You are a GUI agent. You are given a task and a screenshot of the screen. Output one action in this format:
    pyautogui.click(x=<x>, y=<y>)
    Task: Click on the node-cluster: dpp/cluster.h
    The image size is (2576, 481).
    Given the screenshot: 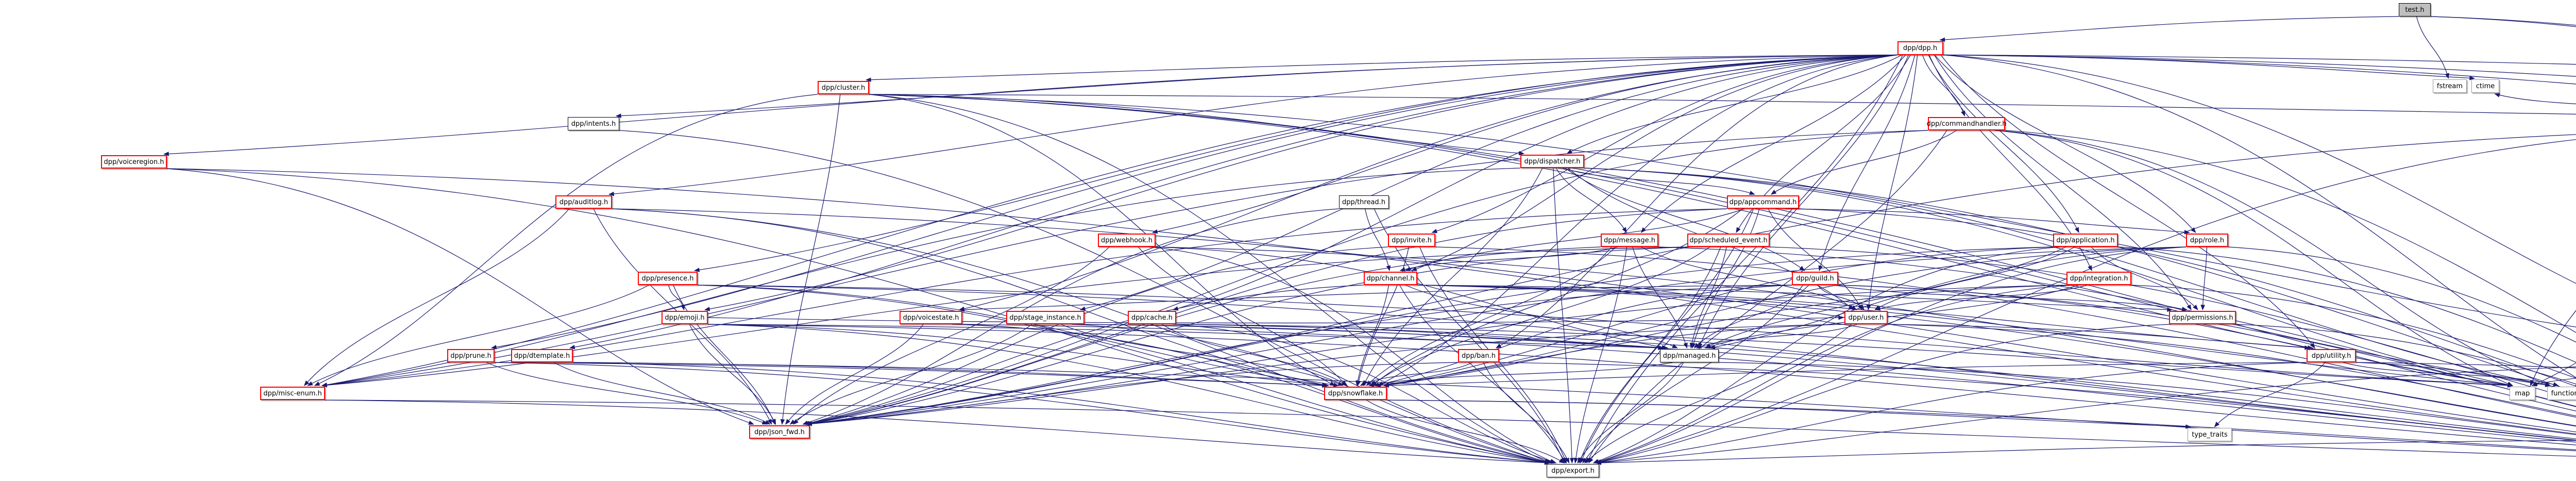 What is the action you would take?
    pyautogui.click(x=843, y=87)
    